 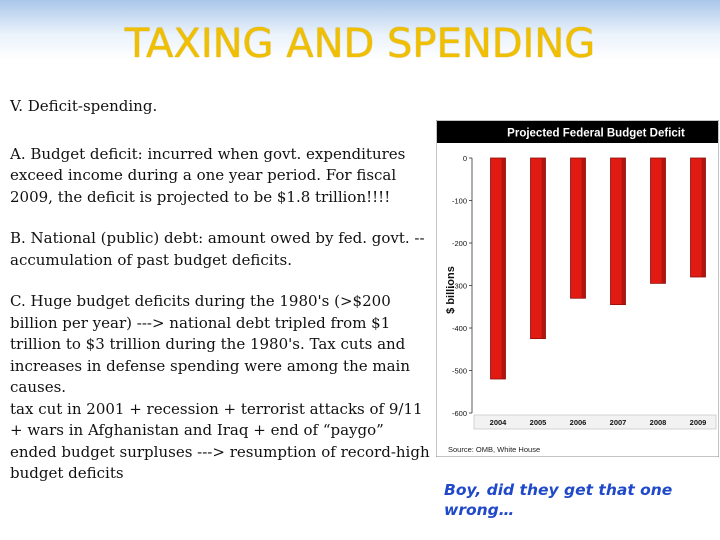 I want to click on y-tick-label: -300, so click(x=459, y=286).